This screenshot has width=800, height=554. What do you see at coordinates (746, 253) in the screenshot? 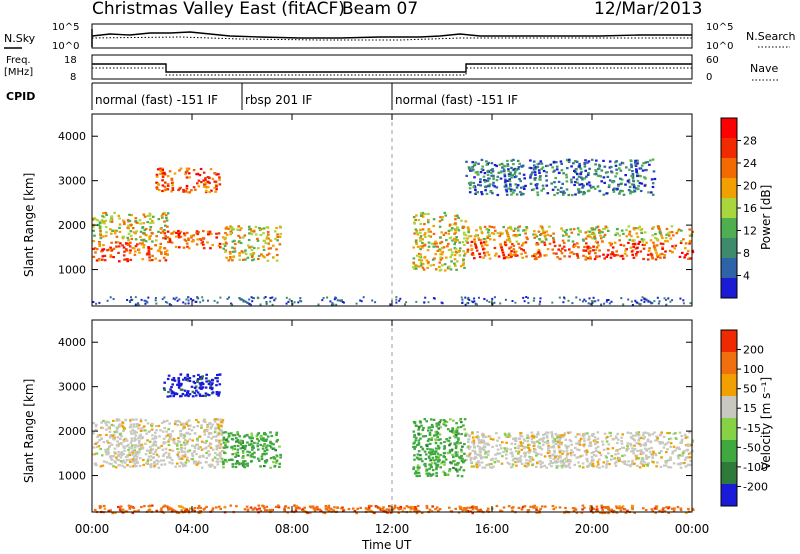
I see `colorbar-tick-label: 8` at bounding box center [746, 253].